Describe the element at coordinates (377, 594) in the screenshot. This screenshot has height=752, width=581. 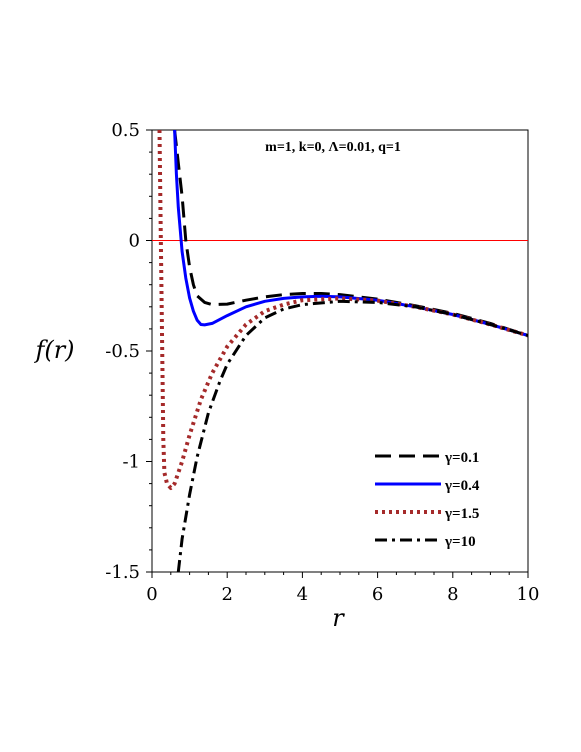
I see `x-tick-label: 6` at that location.